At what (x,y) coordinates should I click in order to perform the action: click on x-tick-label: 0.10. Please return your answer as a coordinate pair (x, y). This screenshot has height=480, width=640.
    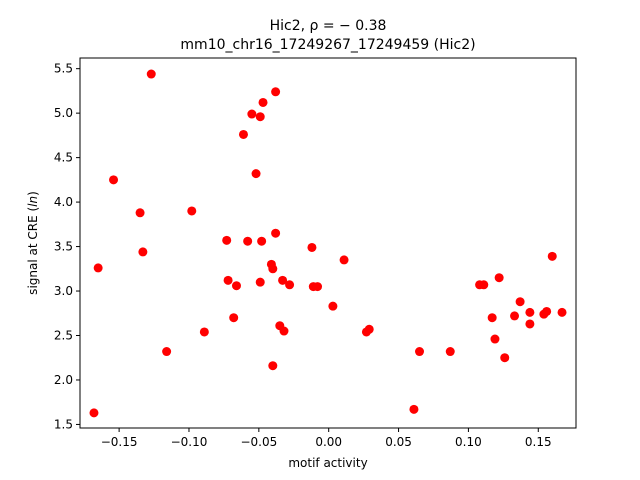
    Looking at the image, I should click on (468, 442).